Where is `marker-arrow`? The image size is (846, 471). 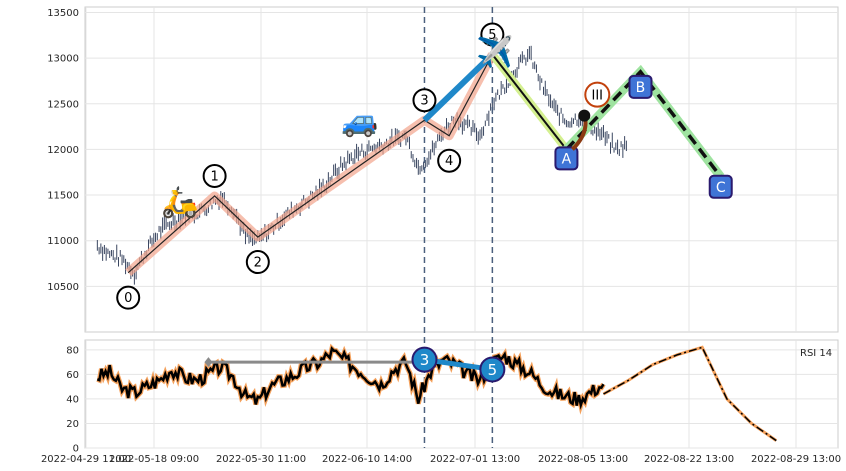
marker-arrow is located at coordinates (579, 135).